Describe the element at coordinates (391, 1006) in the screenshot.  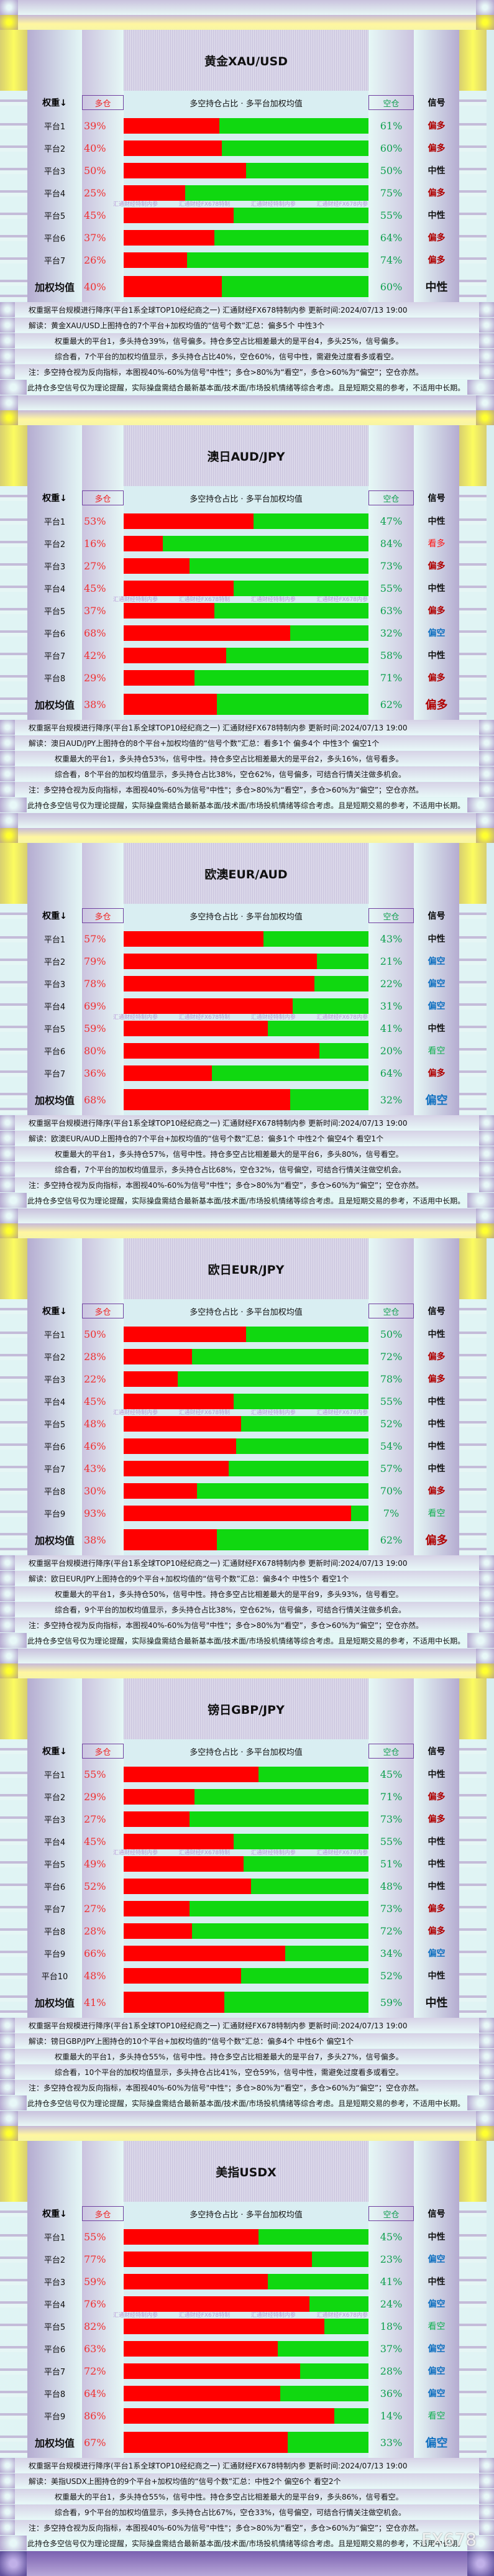
I see `short-percent: 31%` at that location.